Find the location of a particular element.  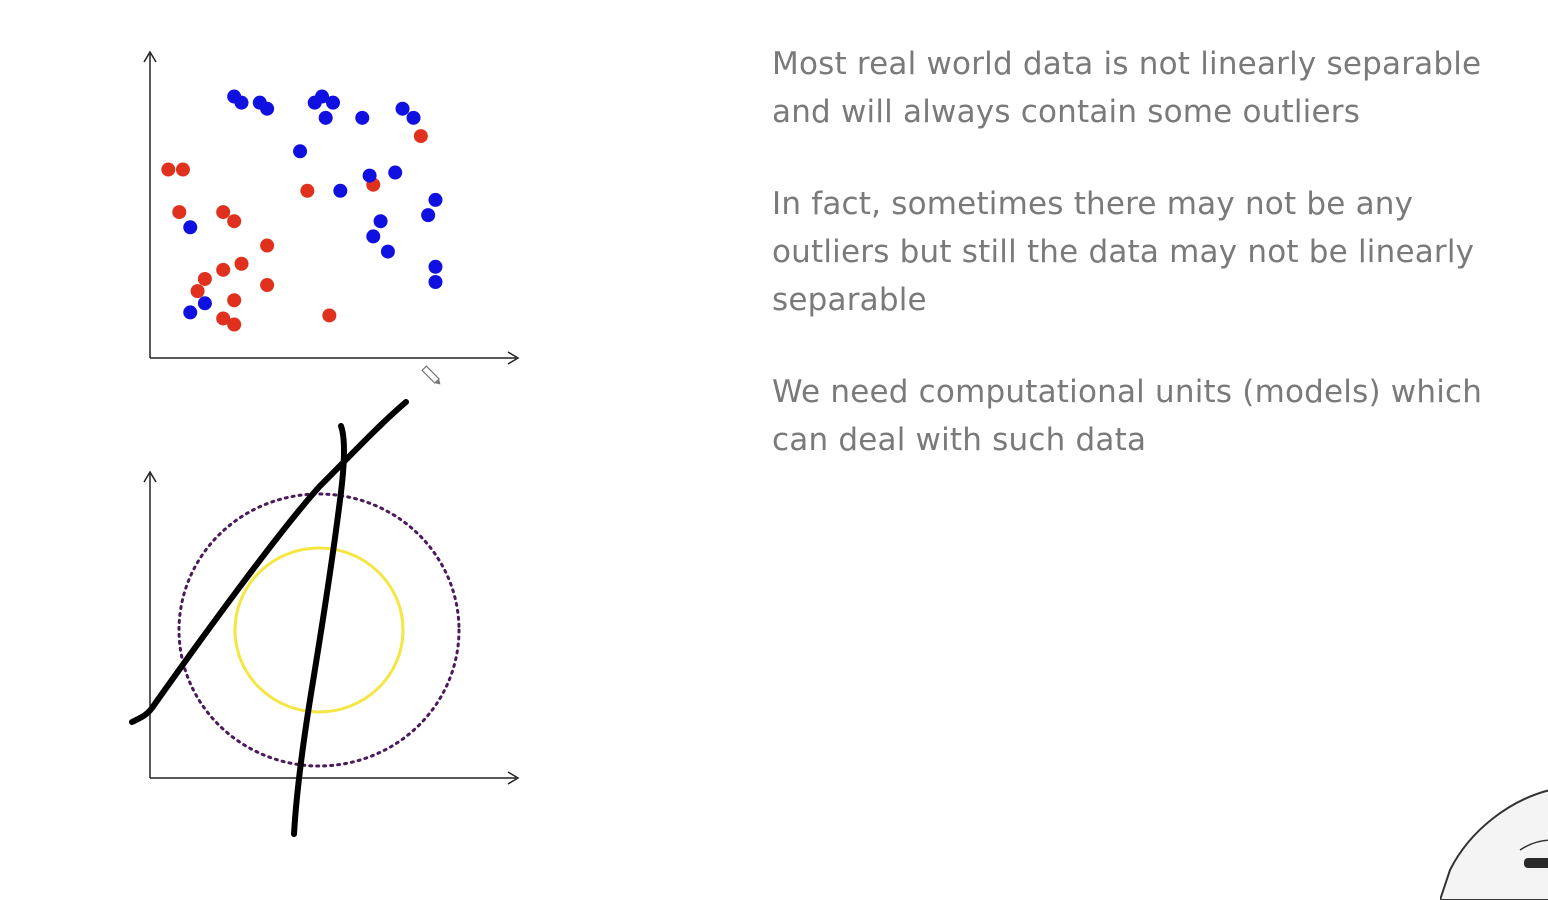

ink-line-steep is located at coordinates (319, 630).